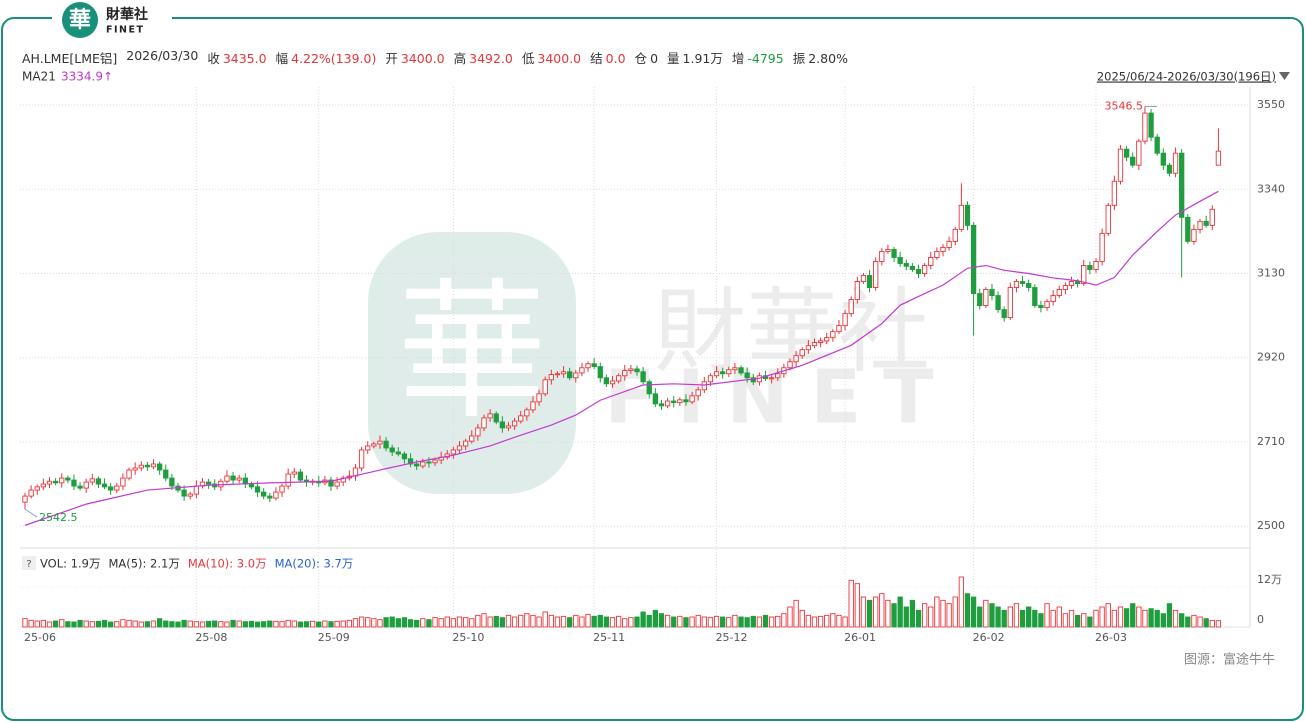 This screenshot has width=1306, height=723. What do you see at coordinates (799, 58) in the screenshot?
I see `quote-label: 振` at bounding box center [799, 58].